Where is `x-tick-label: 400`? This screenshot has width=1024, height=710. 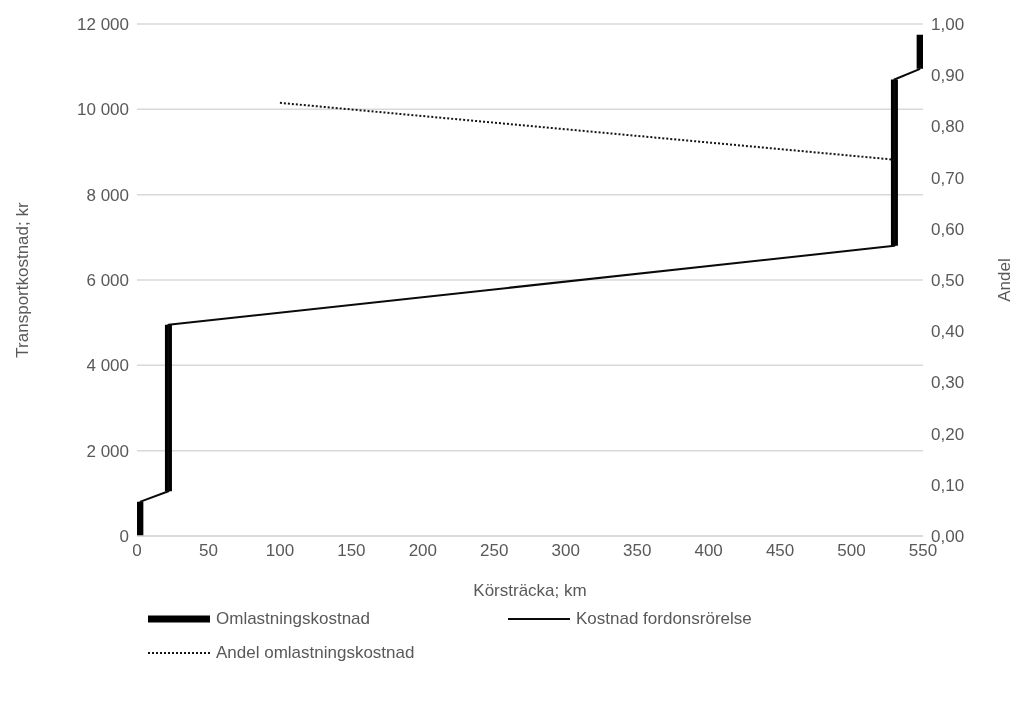 x-tick-label: 400 is located at coordinates (708, 551).